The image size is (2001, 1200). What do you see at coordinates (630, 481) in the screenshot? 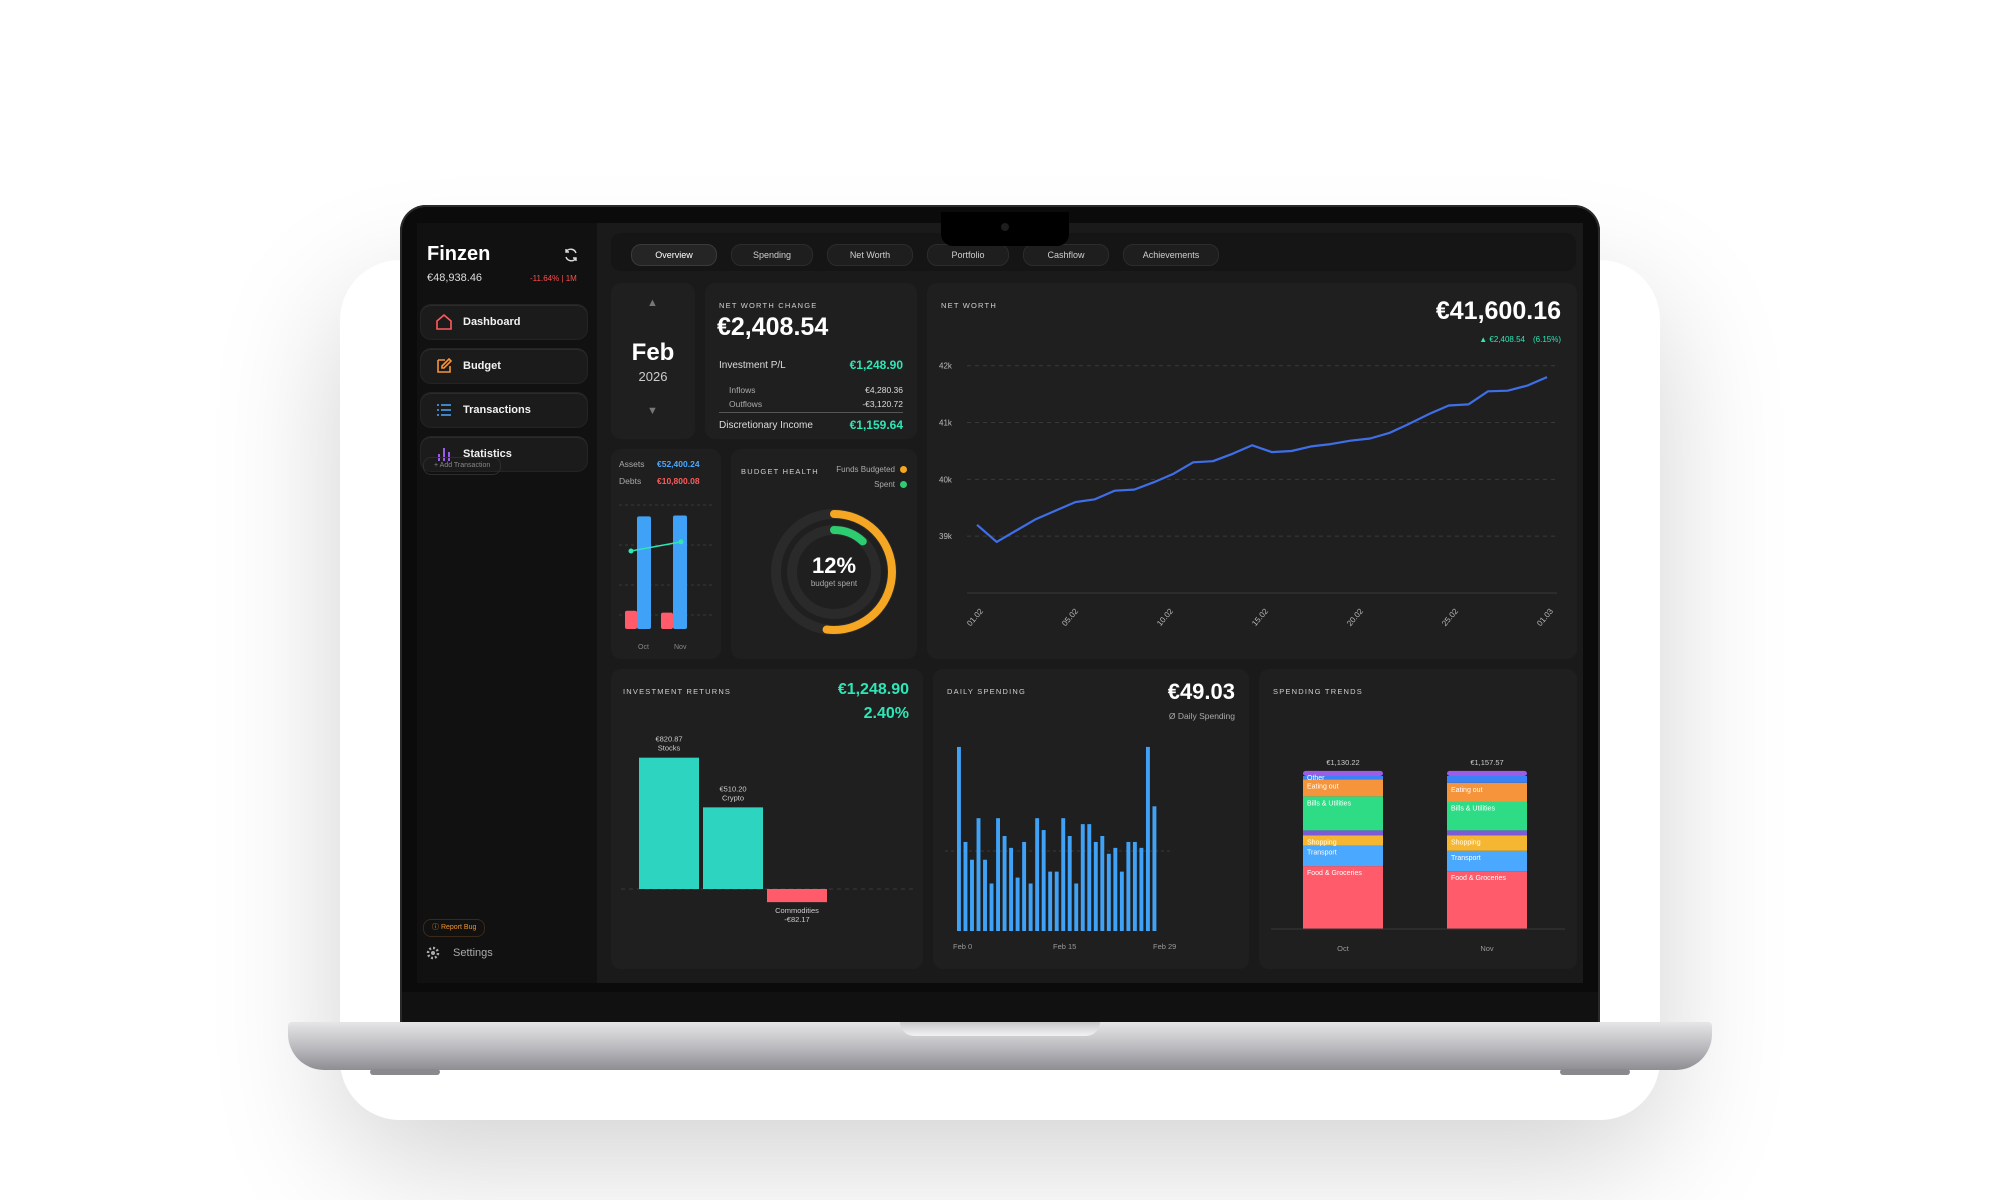
I see `debts-label: Debts` at bounding box center [630, 481].